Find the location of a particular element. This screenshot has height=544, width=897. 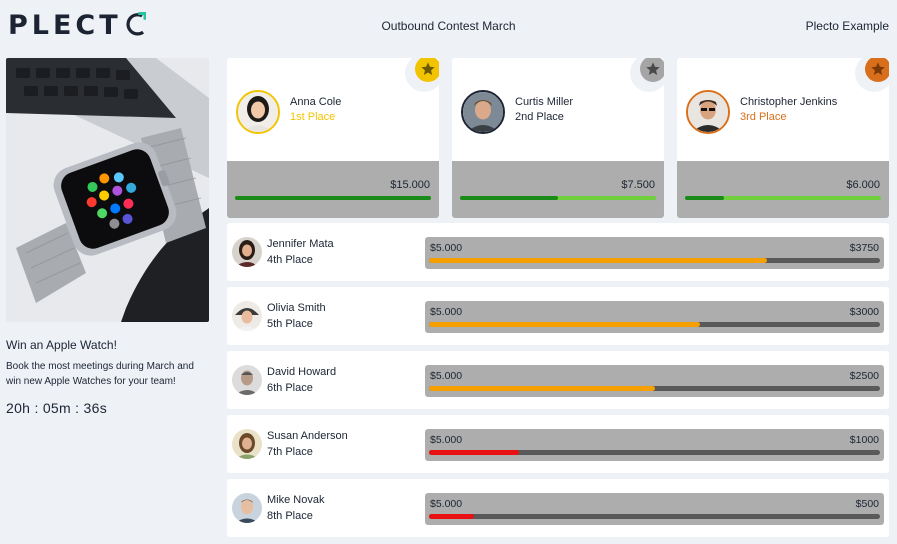

progress-panel: $6.000 is located at coordinates (783, 189).